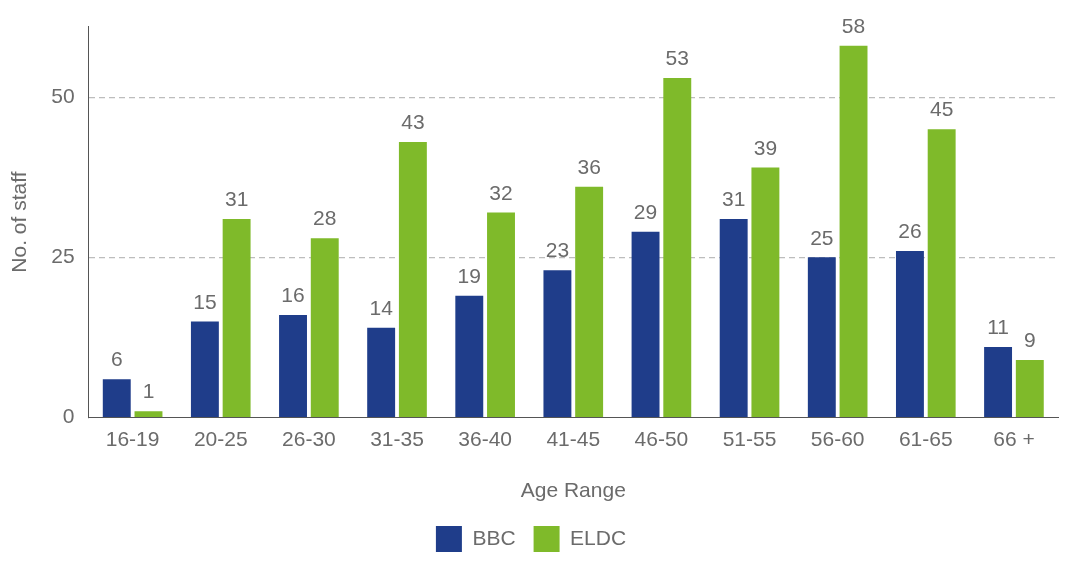 This screenshot has width=1068, height=566. What do you see at coordinates (63, 256) in the screenshot?
I see `y-tick-label: 25` at bounding box center [63, 256].